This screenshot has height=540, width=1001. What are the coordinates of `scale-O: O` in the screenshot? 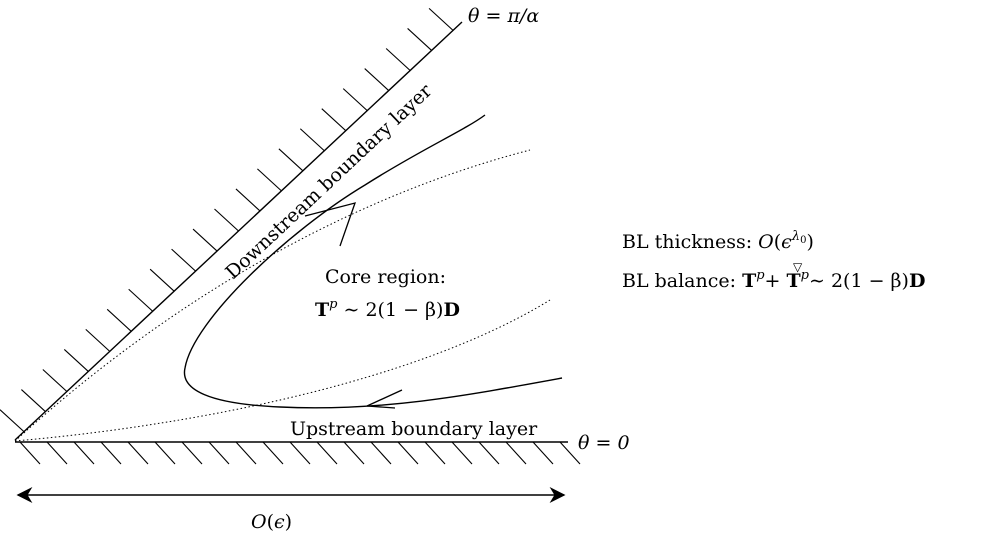 It's located at (259, 522).